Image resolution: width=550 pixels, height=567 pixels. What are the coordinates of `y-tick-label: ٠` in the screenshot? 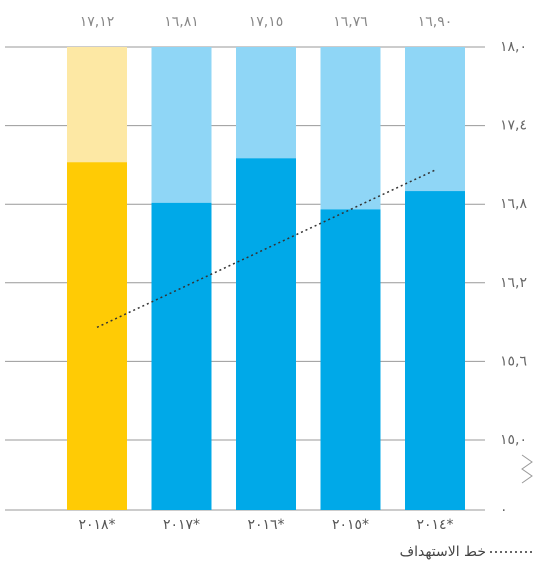 It's located at (504, 510).